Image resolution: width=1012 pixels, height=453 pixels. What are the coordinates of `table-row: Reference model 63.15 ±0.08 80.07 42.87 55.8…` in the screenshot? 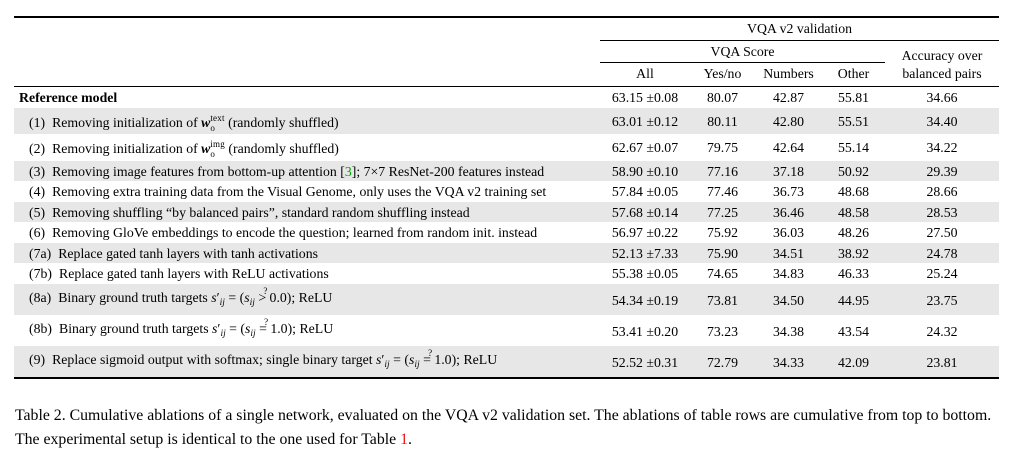 It's located at (506, 97).